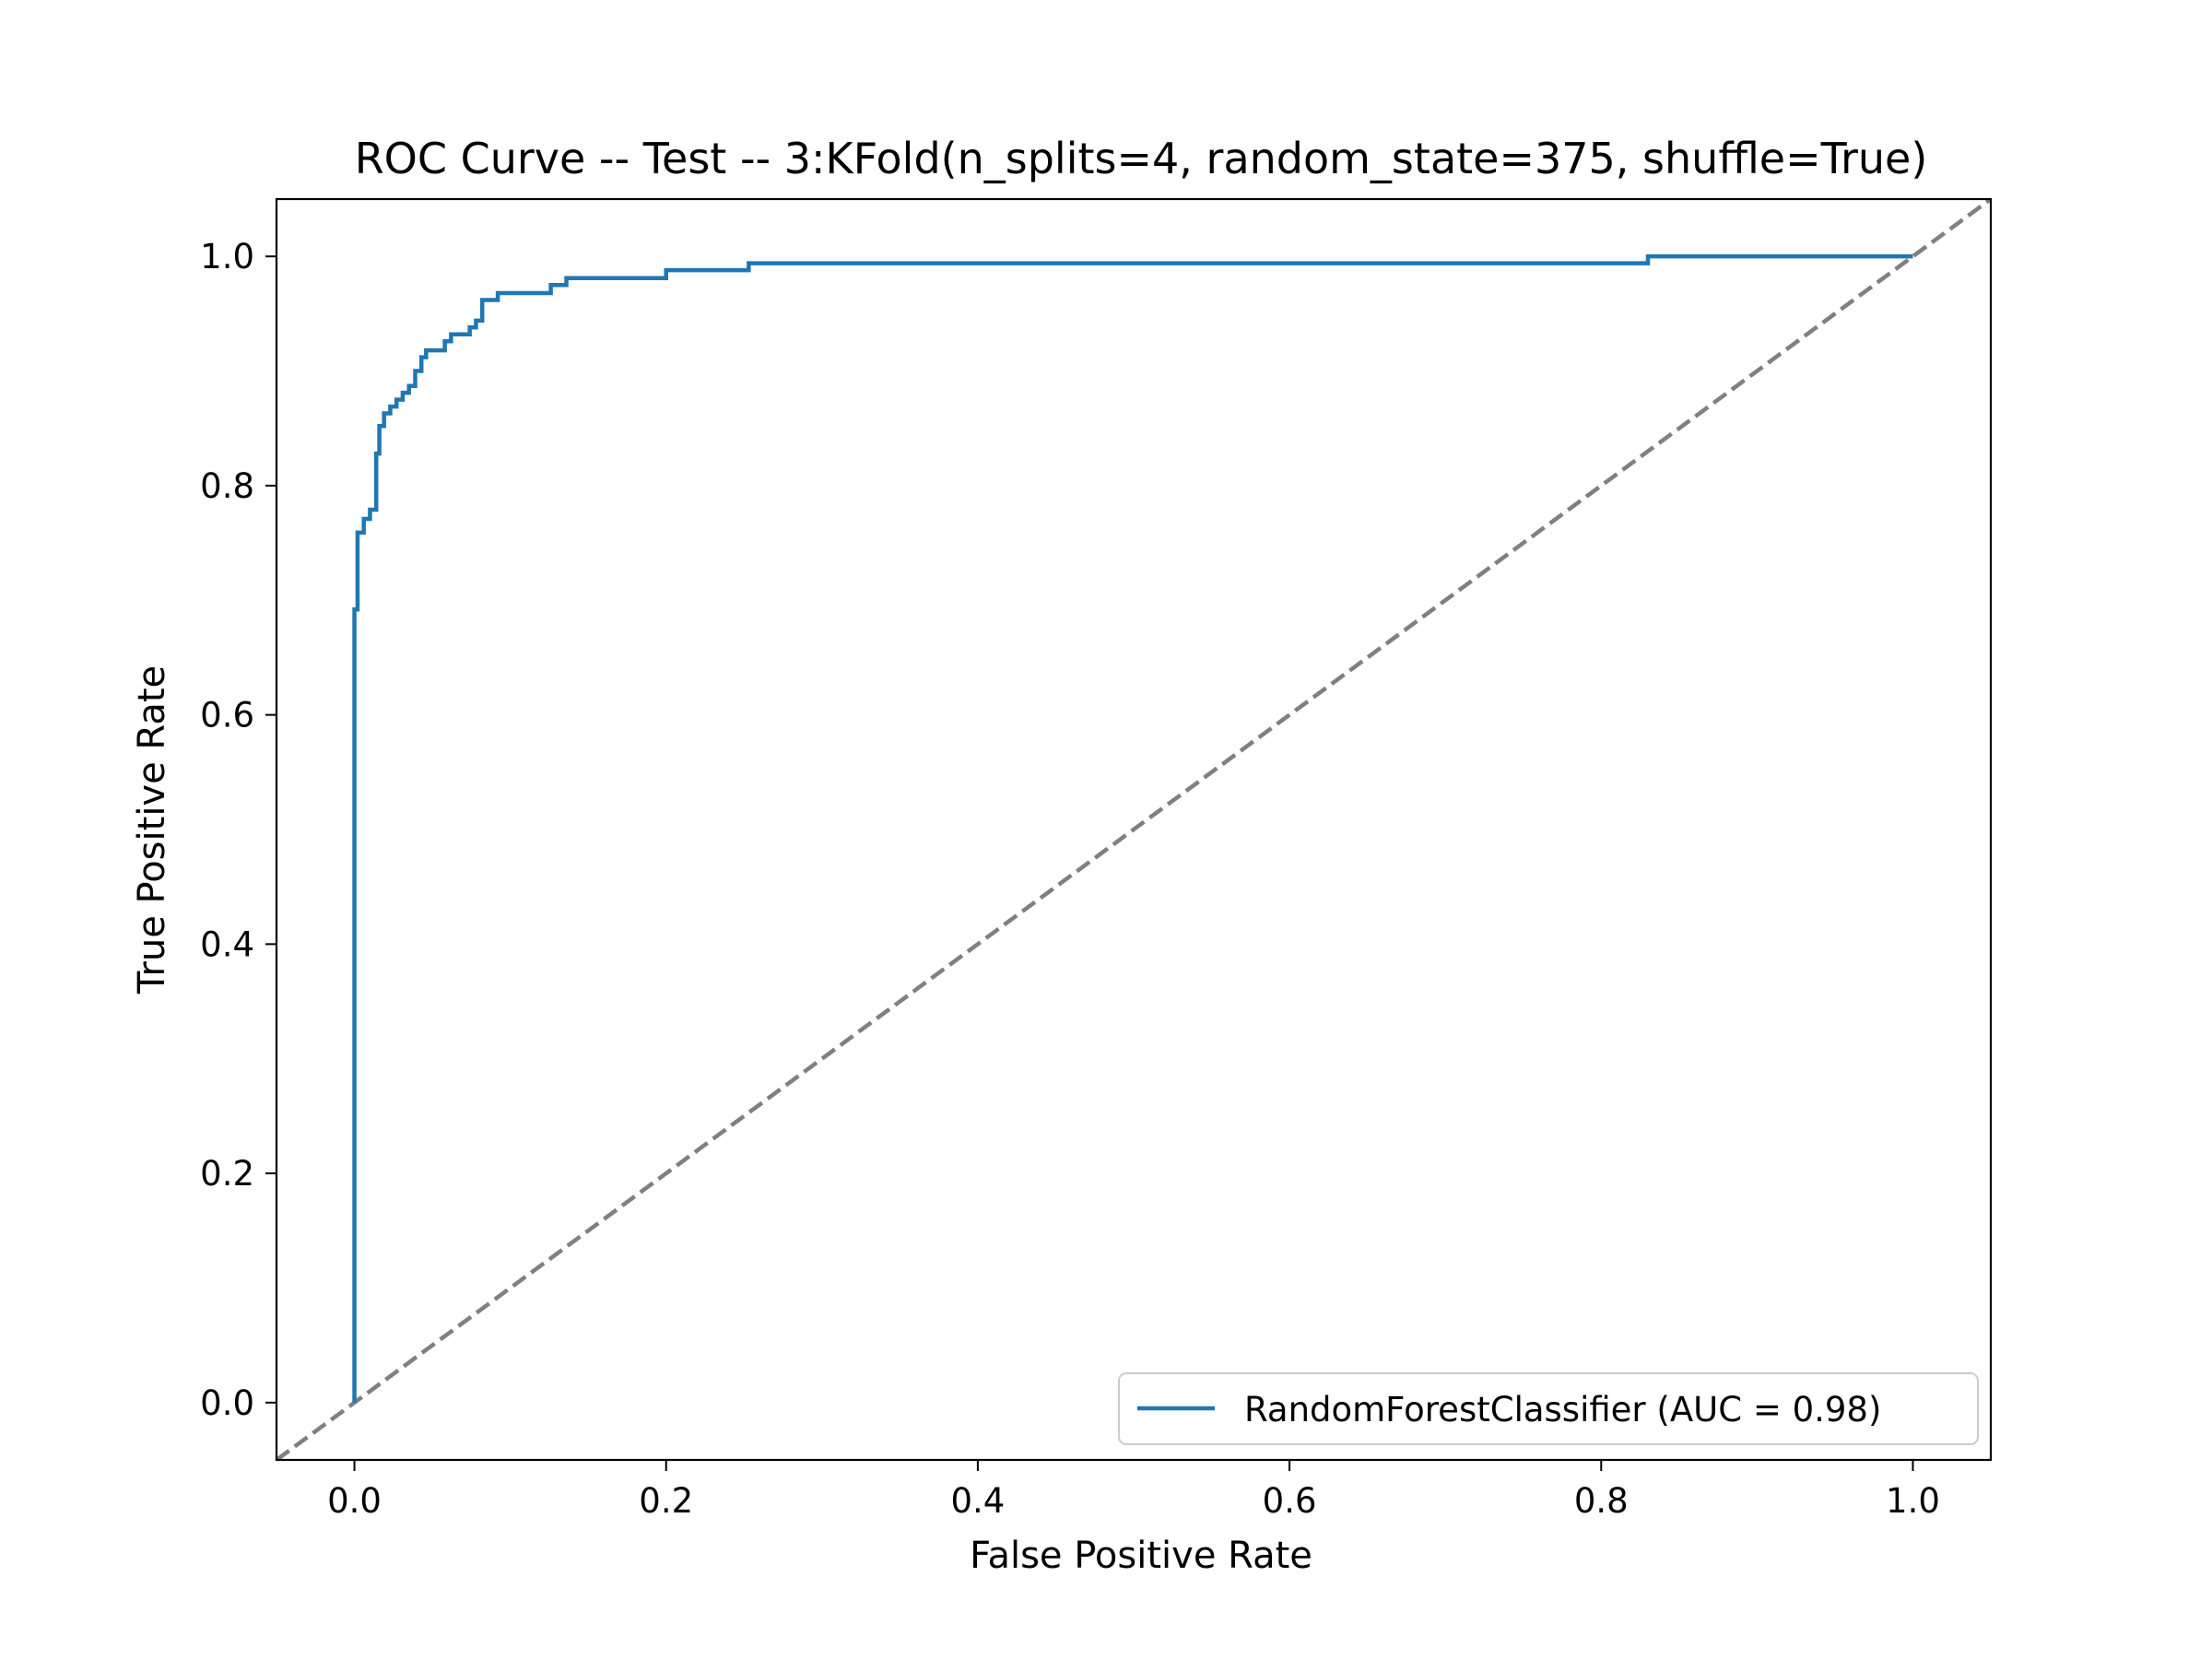 The height and width of the screenshot is (1659, 2212). What do you see at coordinates (227, 486) in the screenshot?
I see `y-tick-label: 0.8` at bounding box center [227, 486].